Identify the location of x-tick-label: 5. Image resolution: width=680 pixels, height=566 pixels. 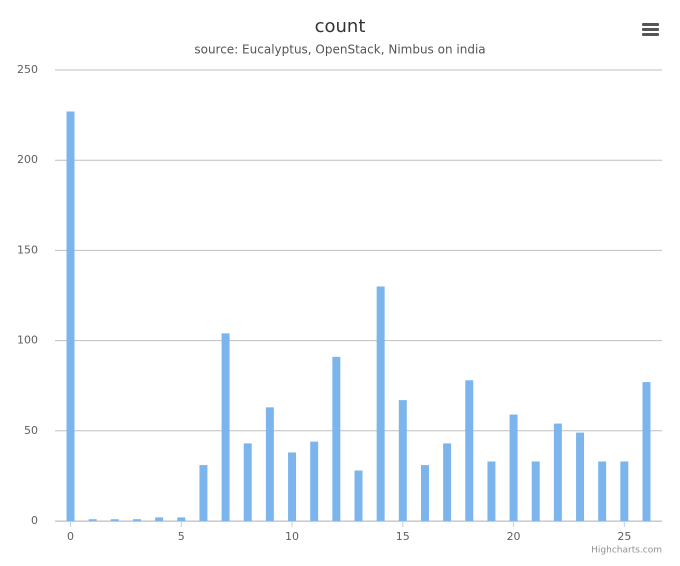
(181, 536).